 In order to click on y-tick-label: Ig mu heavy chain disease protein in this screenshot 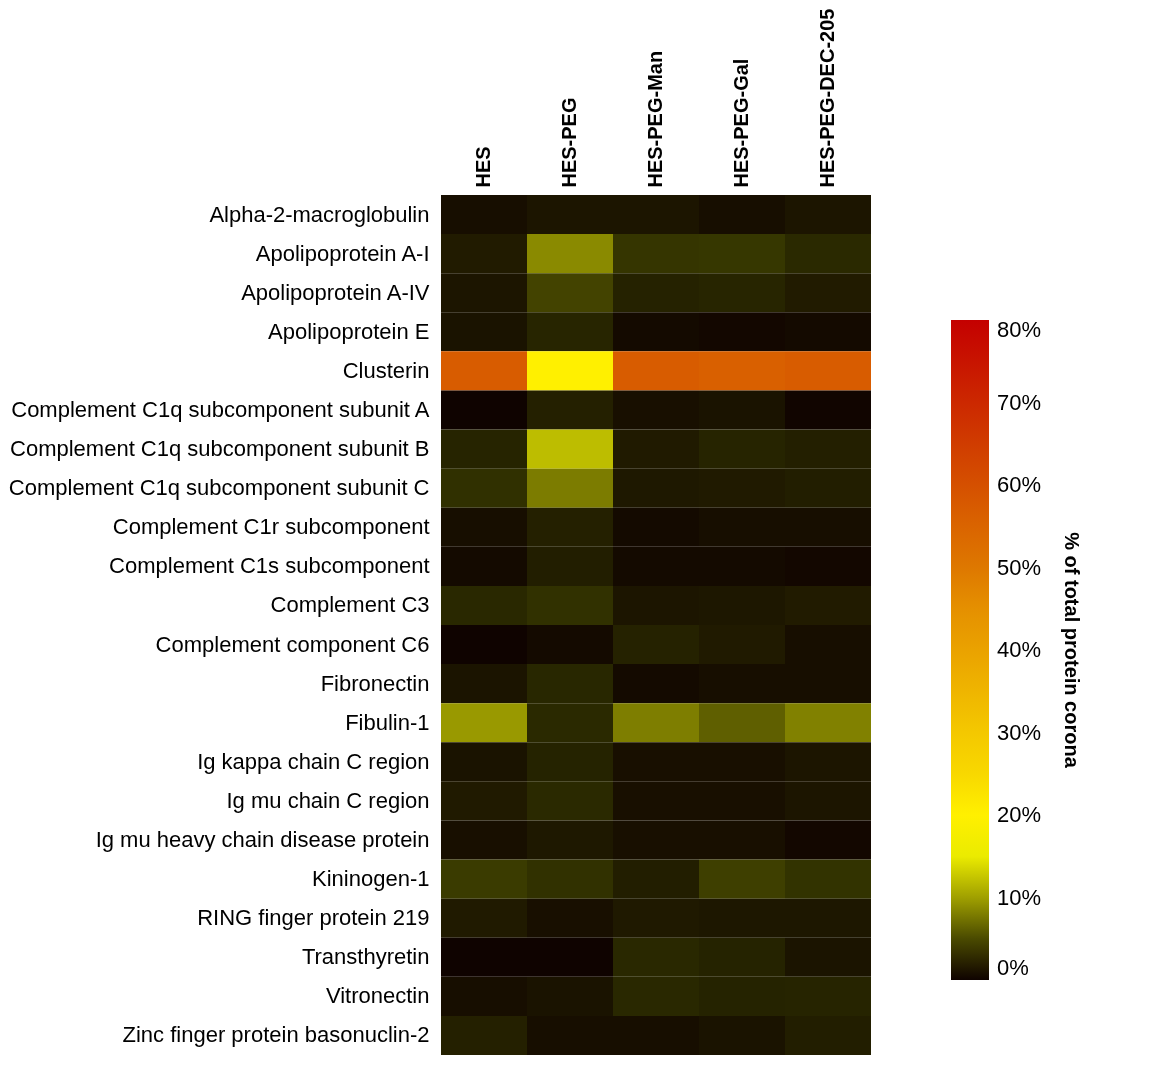, I will do `click(262, 839)`.